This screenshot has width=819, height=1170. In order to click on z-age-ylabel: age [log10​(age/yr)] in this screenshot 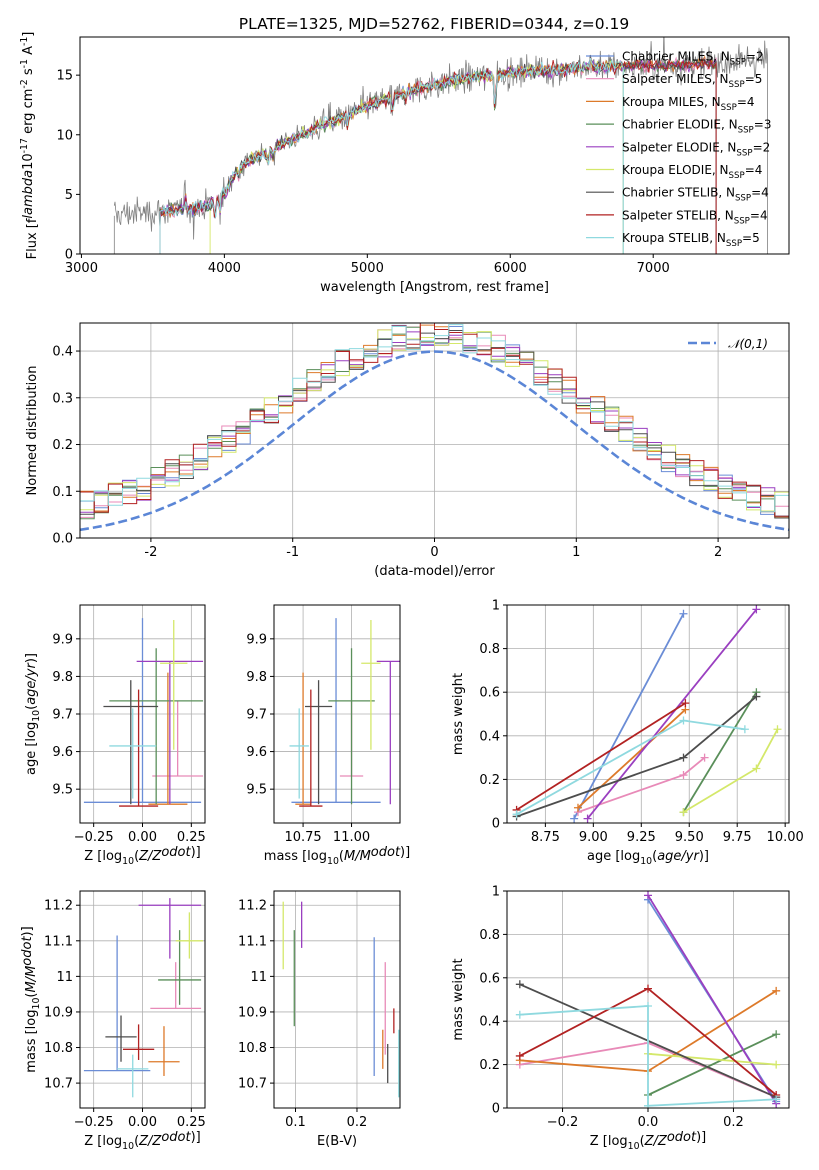, I will do `click(33, 714)`.